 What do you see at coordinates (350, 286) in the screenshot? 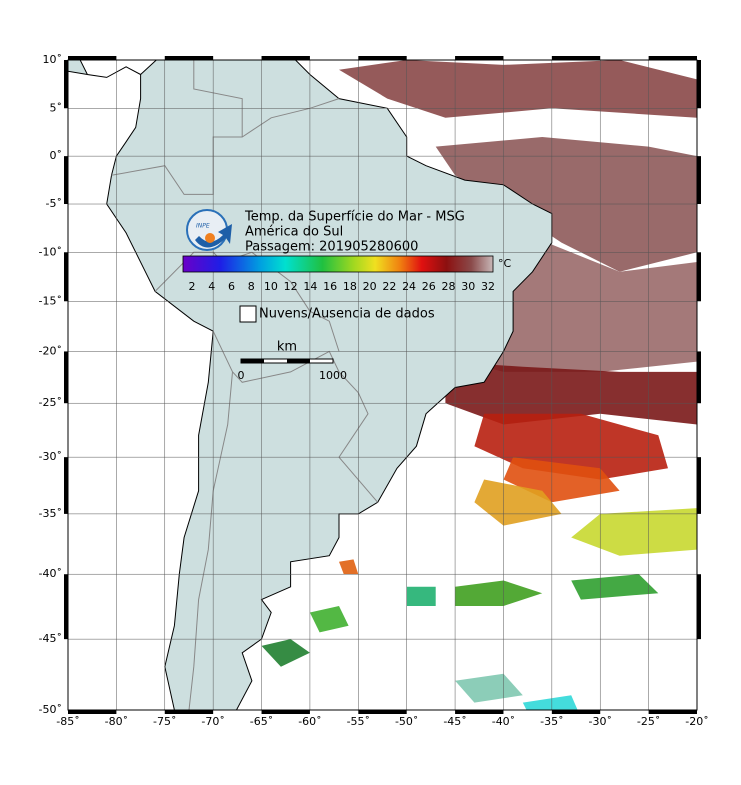
I see `colorbar-tick-label: 18` at bounding box center [350, 286].